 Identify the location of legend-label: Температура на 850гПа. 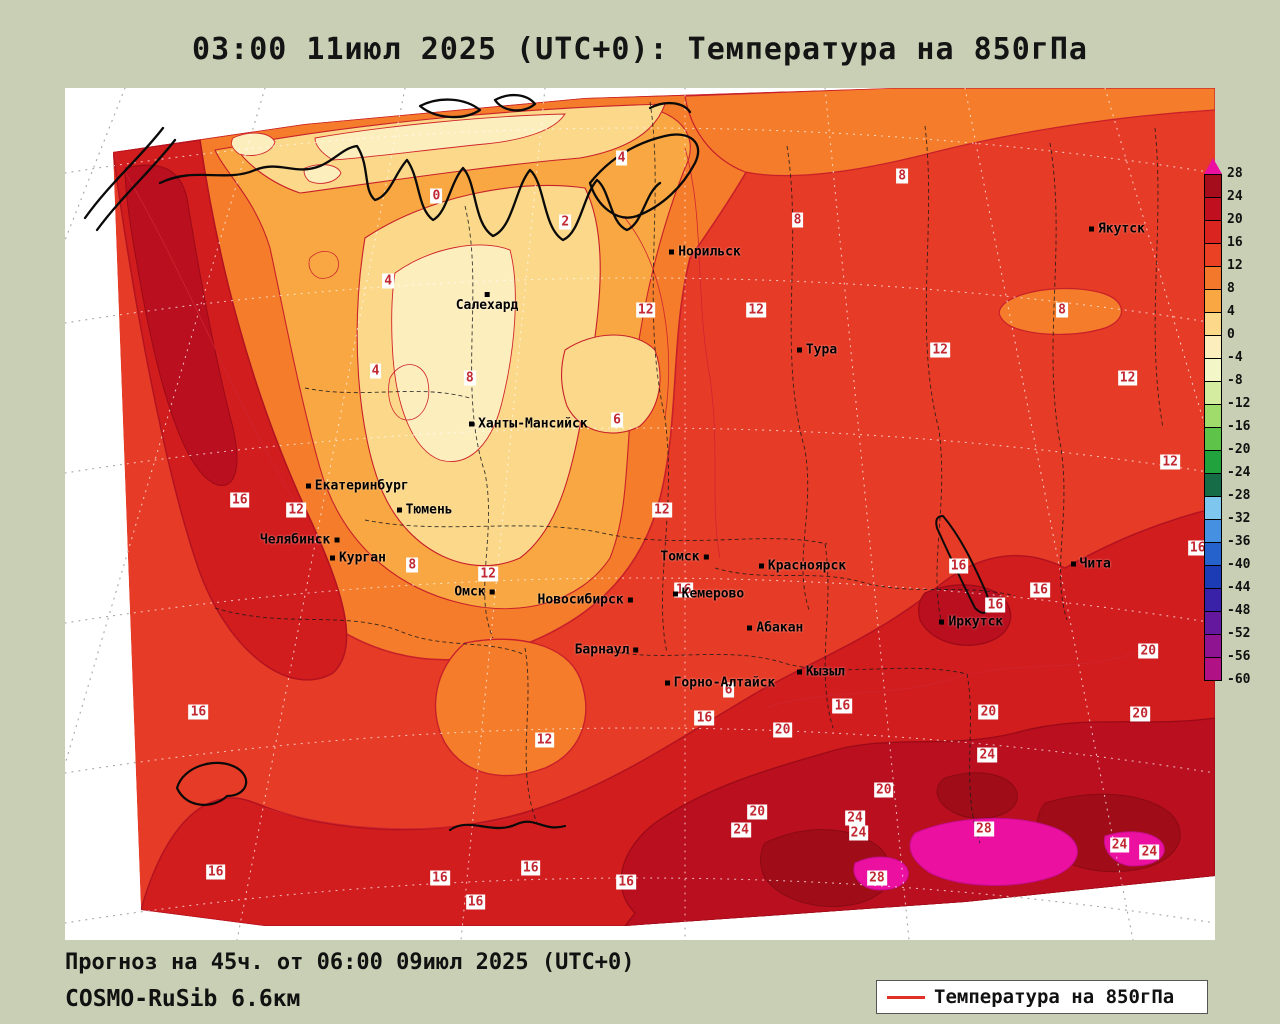
(1054, 997).